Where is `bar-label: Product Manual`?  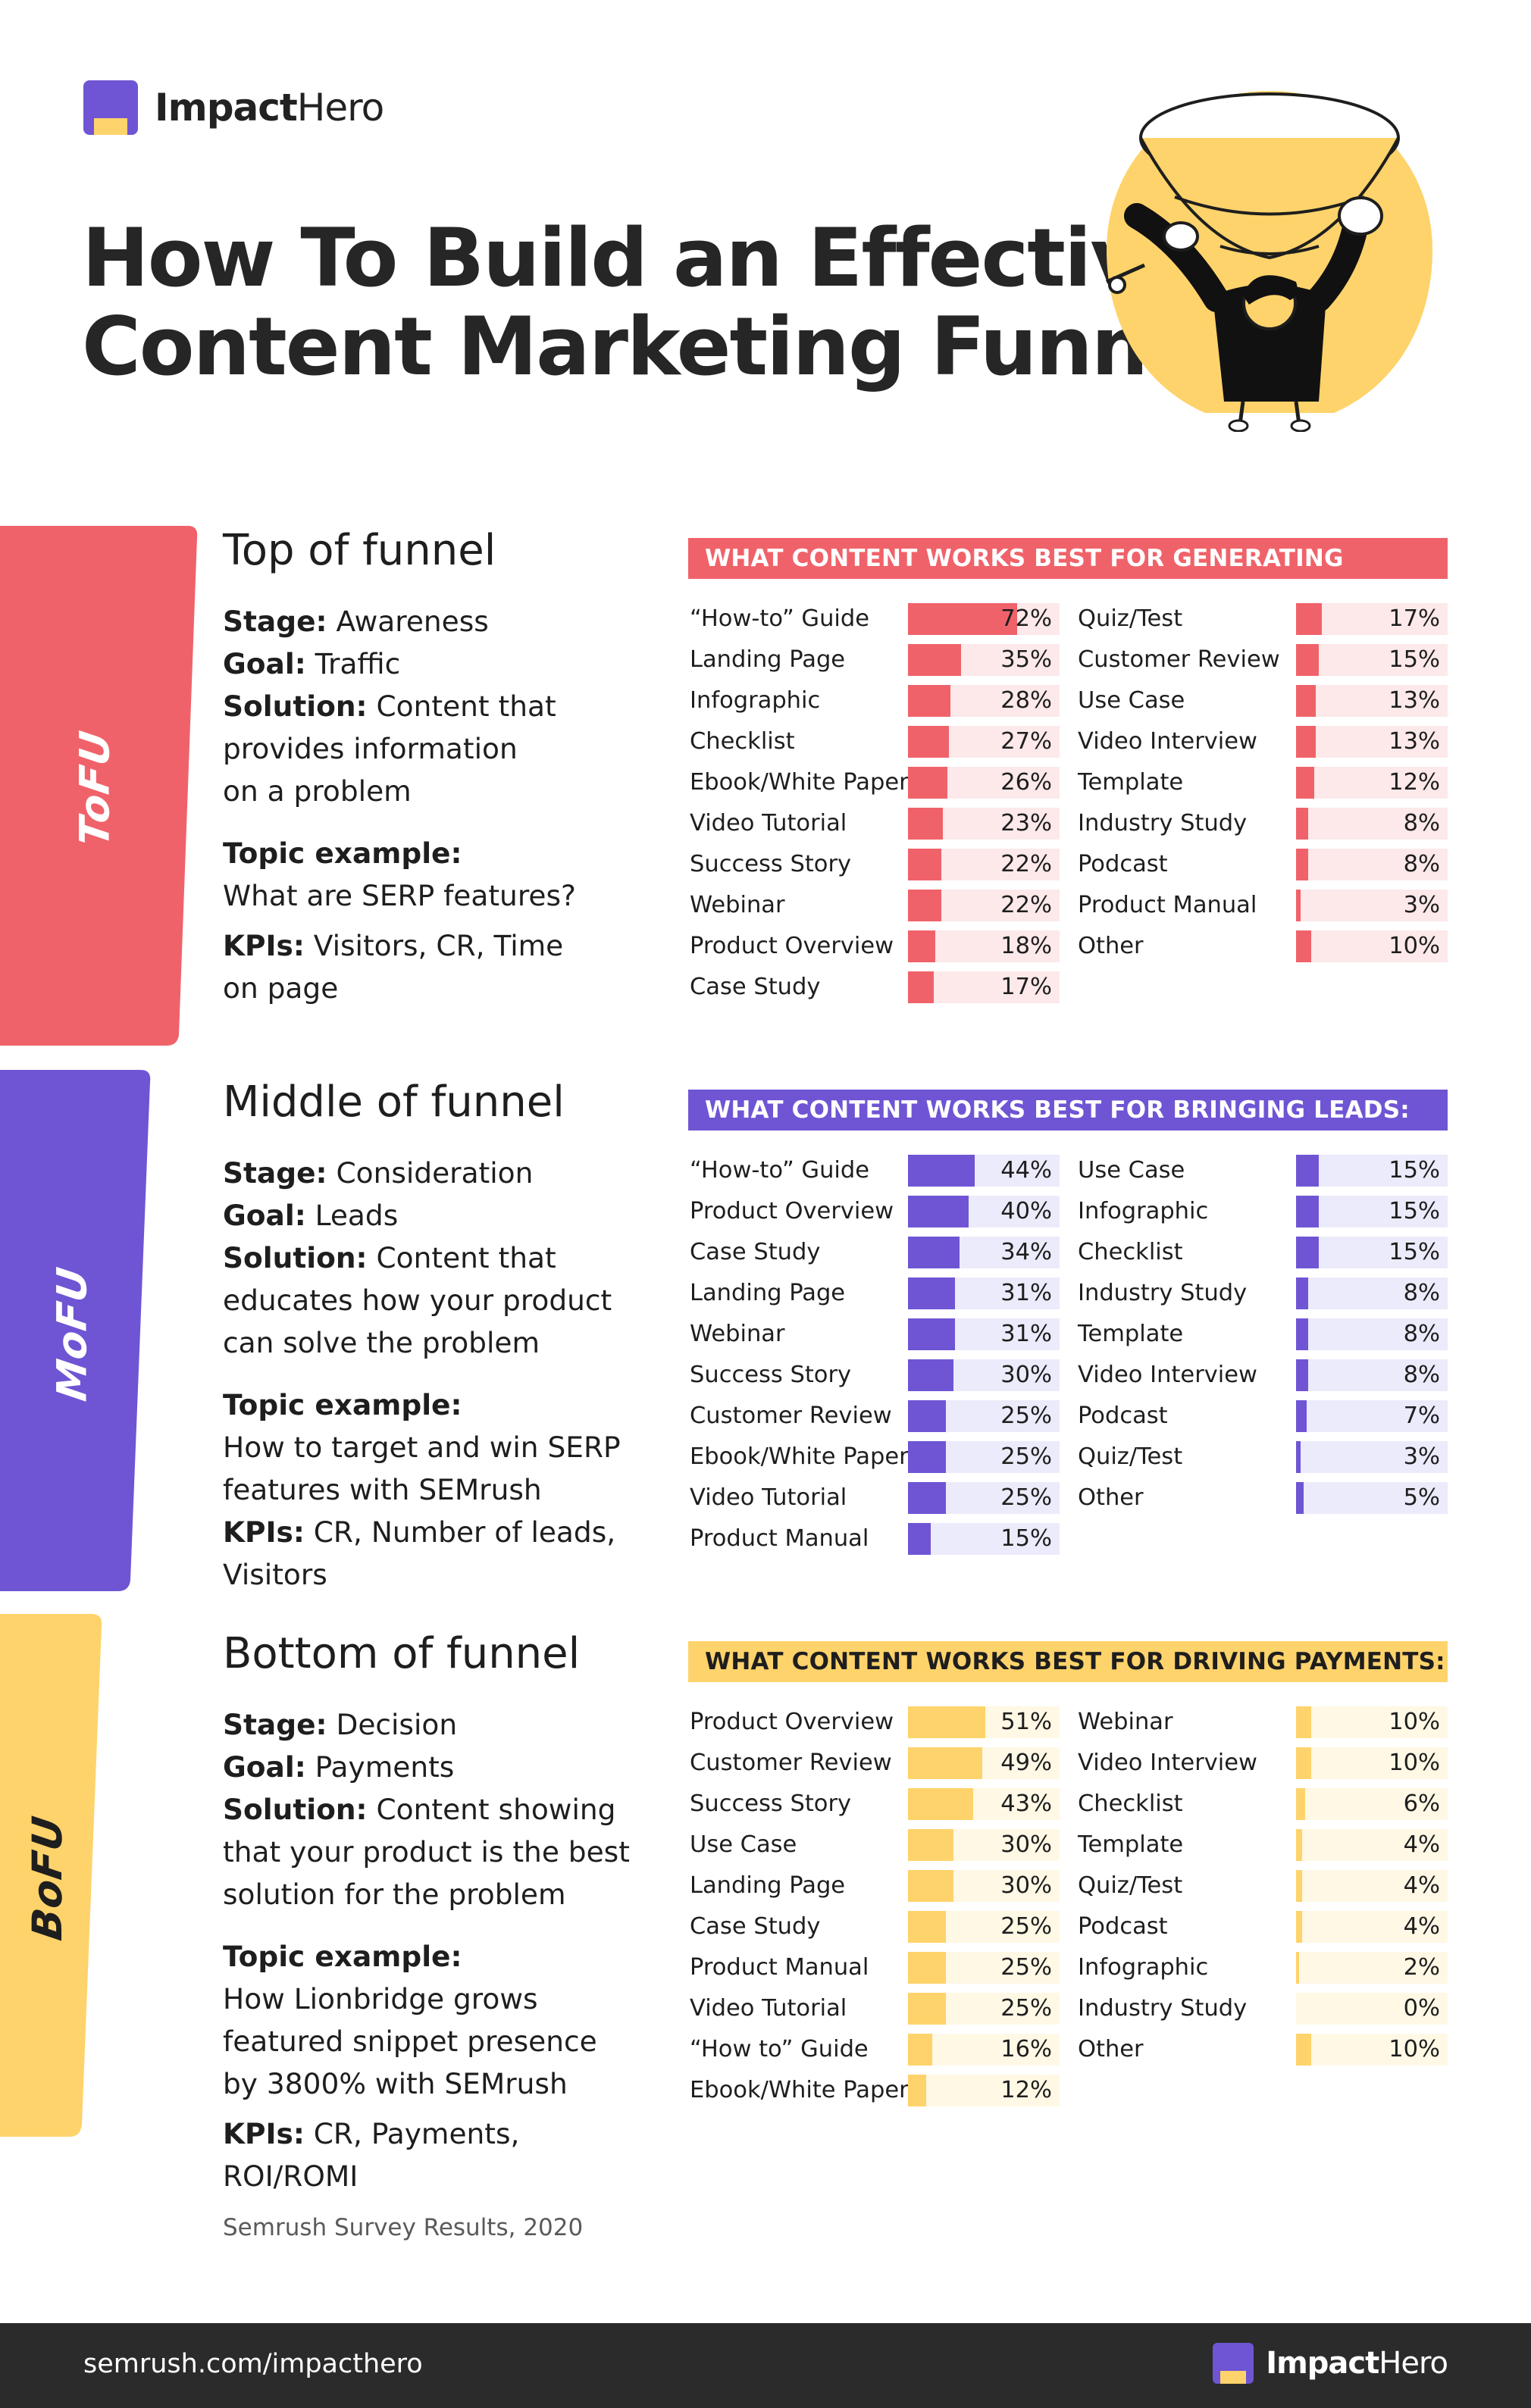
bar-label: Product Manual is located at coordinates (1167, 905).